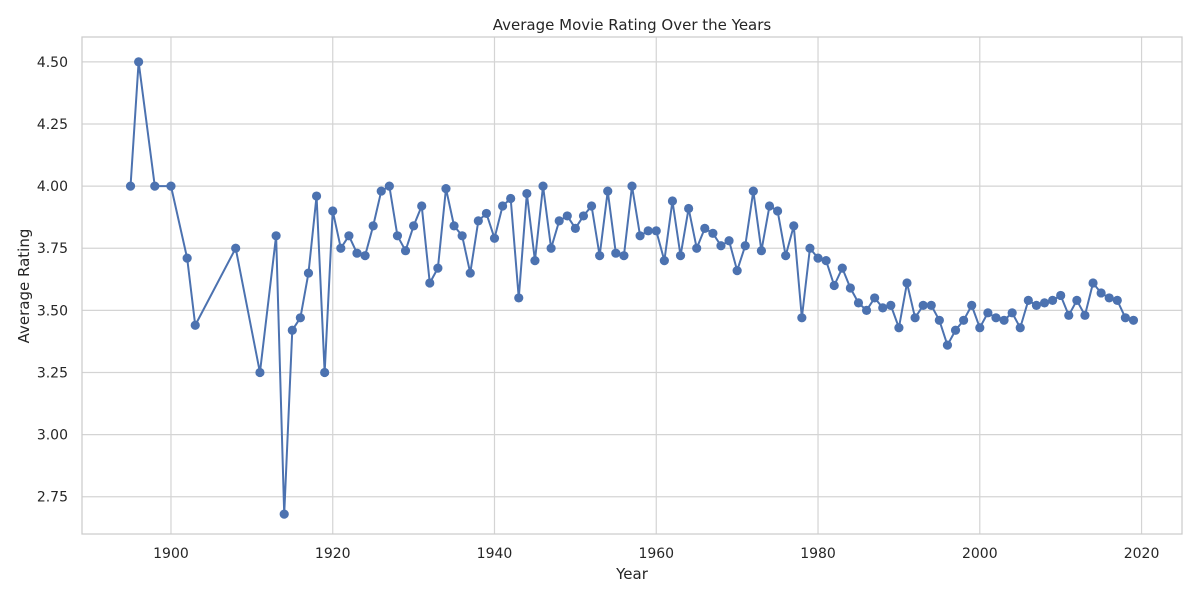  Describe the element at coordinates (632, 25) in the screenshot. I see `chart-title: Average Movie Rating Over the Years` at that location.